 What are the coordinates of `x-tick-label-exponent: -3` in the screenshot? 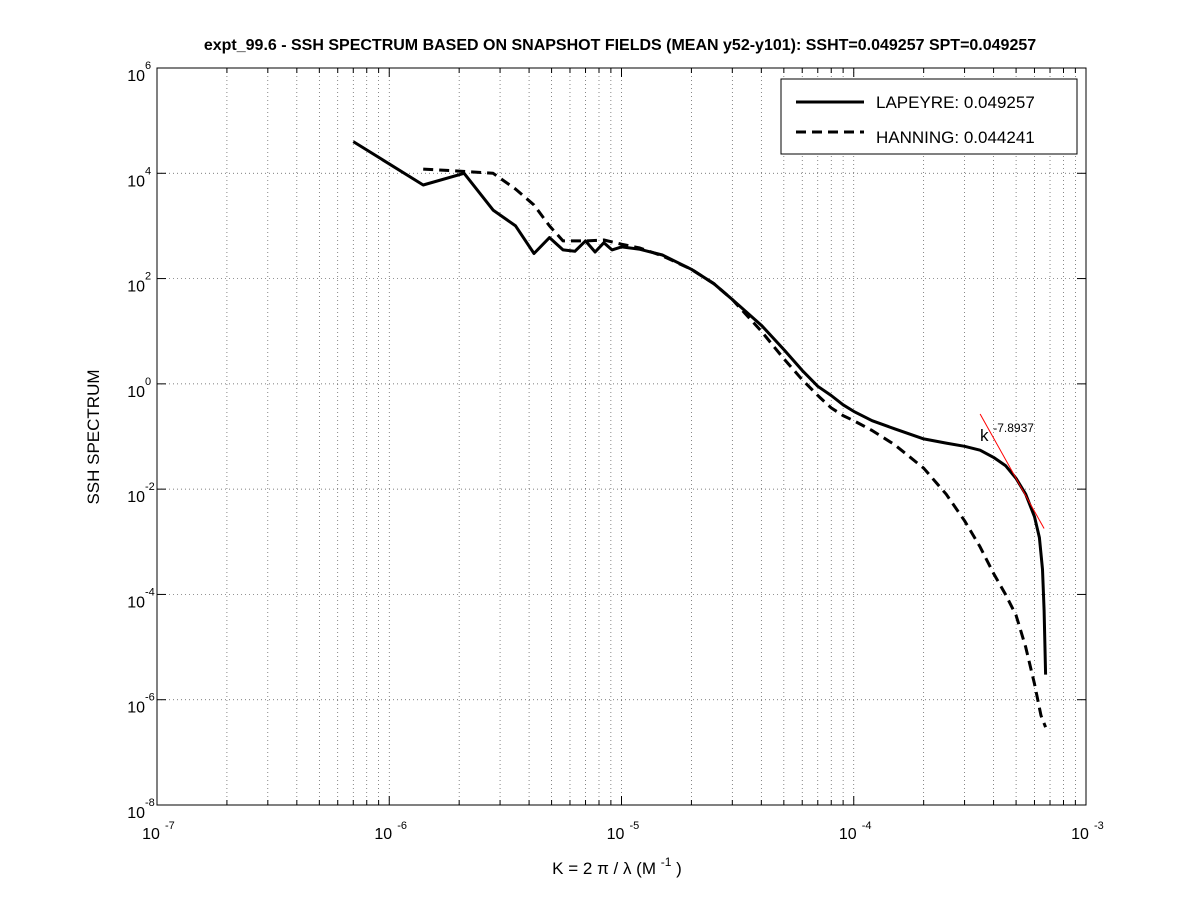 It's located at (1099, 826).